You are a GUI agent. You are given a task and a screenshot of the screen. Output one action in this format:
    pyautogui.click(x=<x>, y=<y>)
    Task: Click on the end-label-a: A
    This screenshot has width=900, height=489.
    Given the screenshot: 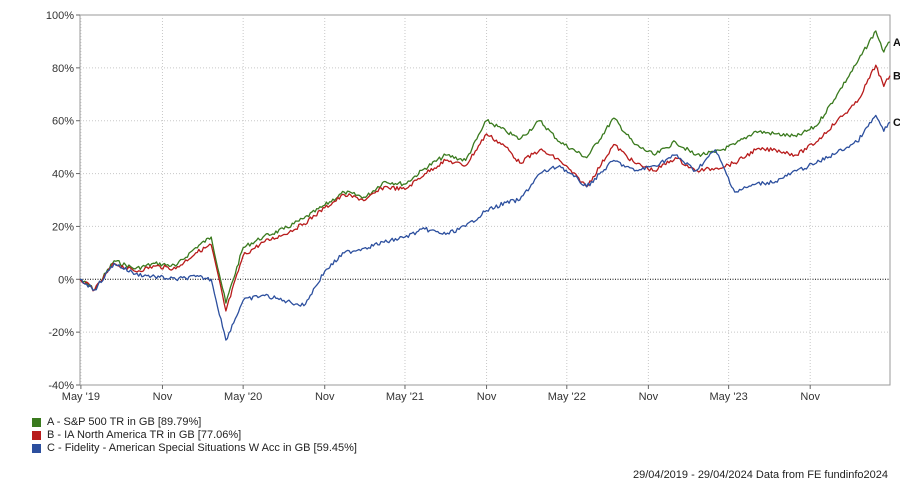 What is the action you would take?
    pyautogui.click(x=896, y=43)
    